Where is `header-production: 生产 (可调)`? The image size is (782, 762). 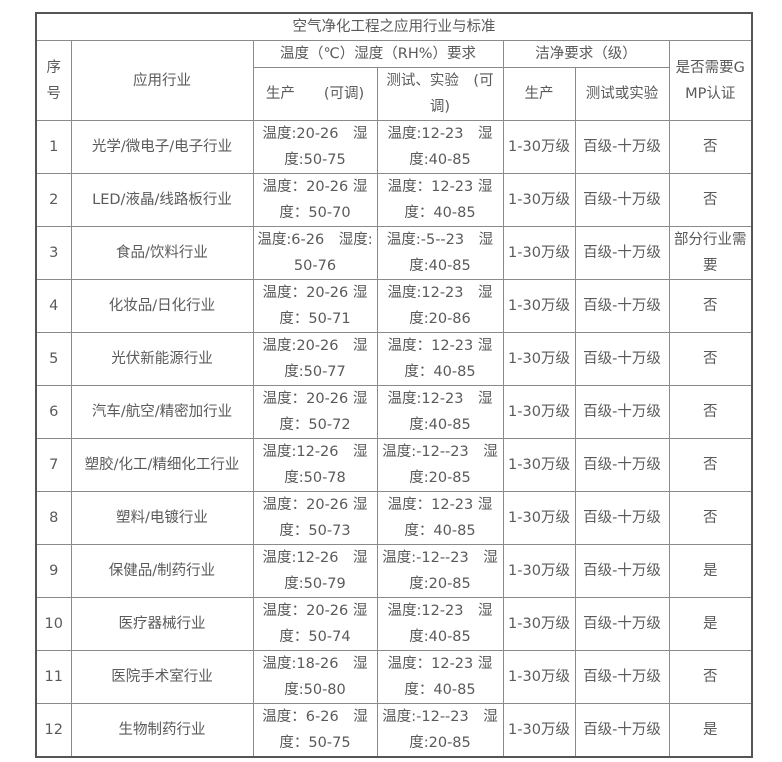 header-production: 生产 (可调) is located at coordinates (315, 94).